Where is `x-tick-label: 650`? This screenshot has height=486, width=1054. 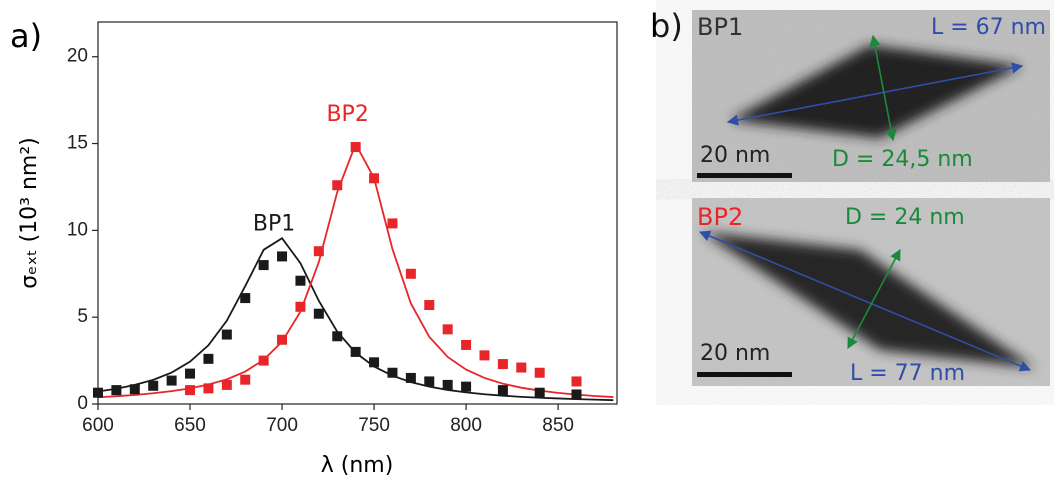
x-tick-label: 650 is located at coordinates (190, 425).